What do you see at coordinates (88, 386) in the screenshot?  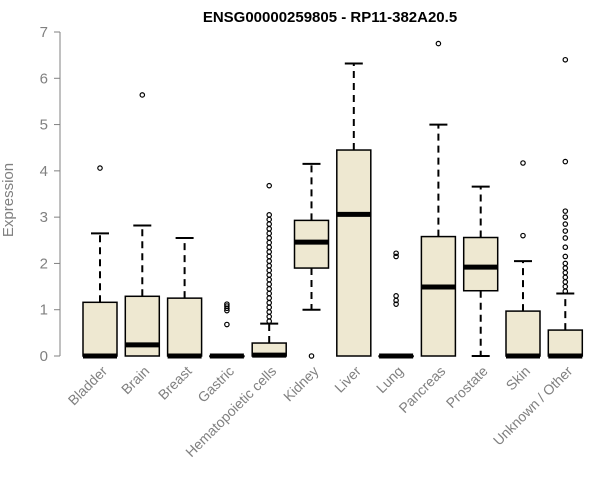 I see `x-tick-label: Bladder` at bounding box center [88, 386].